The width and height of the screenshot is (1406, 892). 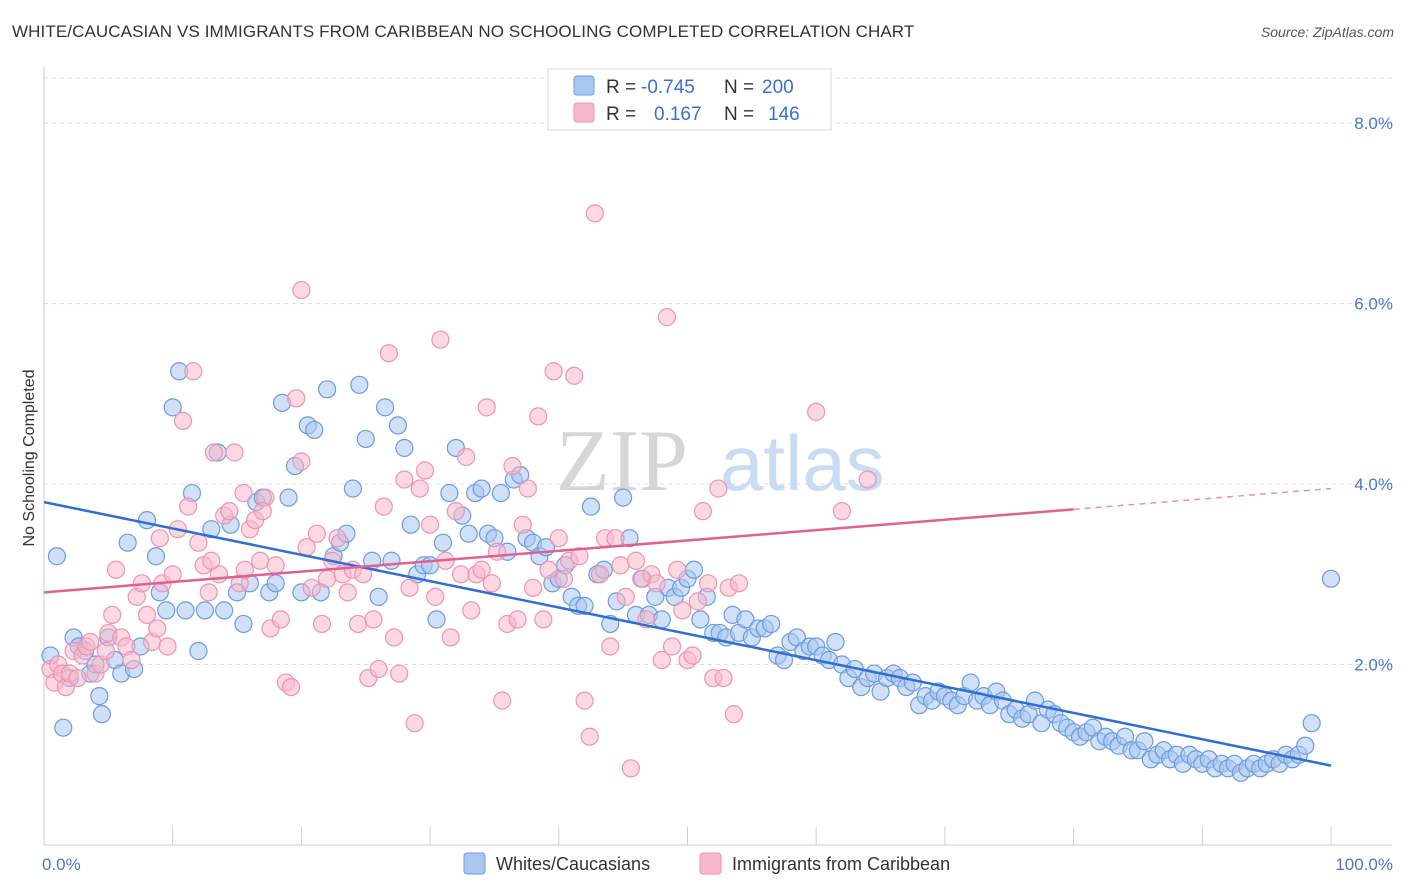 What do you see at coordinates (584, 85) in the screenshot?
I see `legend-swatch-whites` at bounding box center [584, 85].